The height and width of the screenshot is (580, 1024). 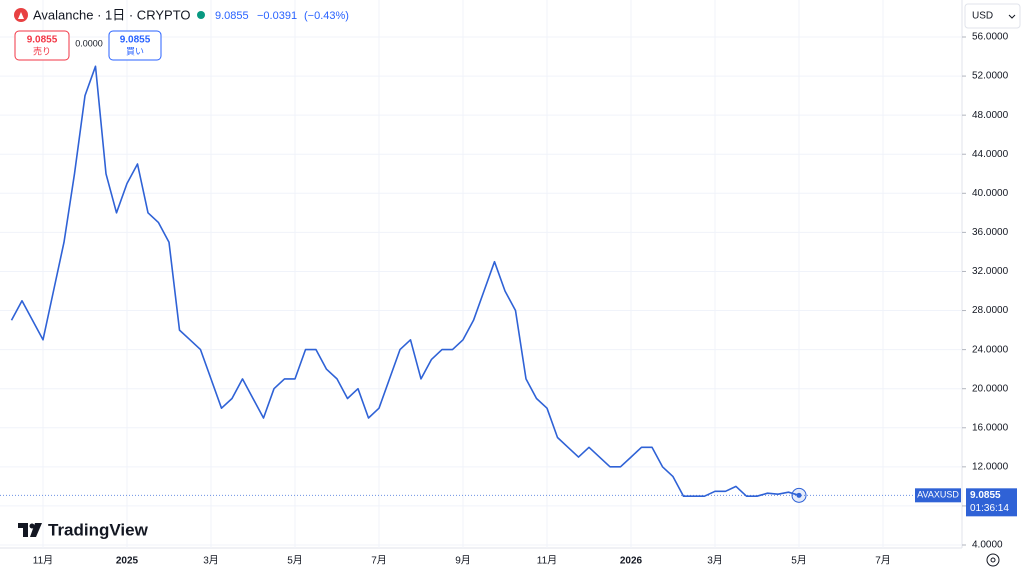 I want to click on y-tick-label: 48.0000, so click(x=990, y=115).